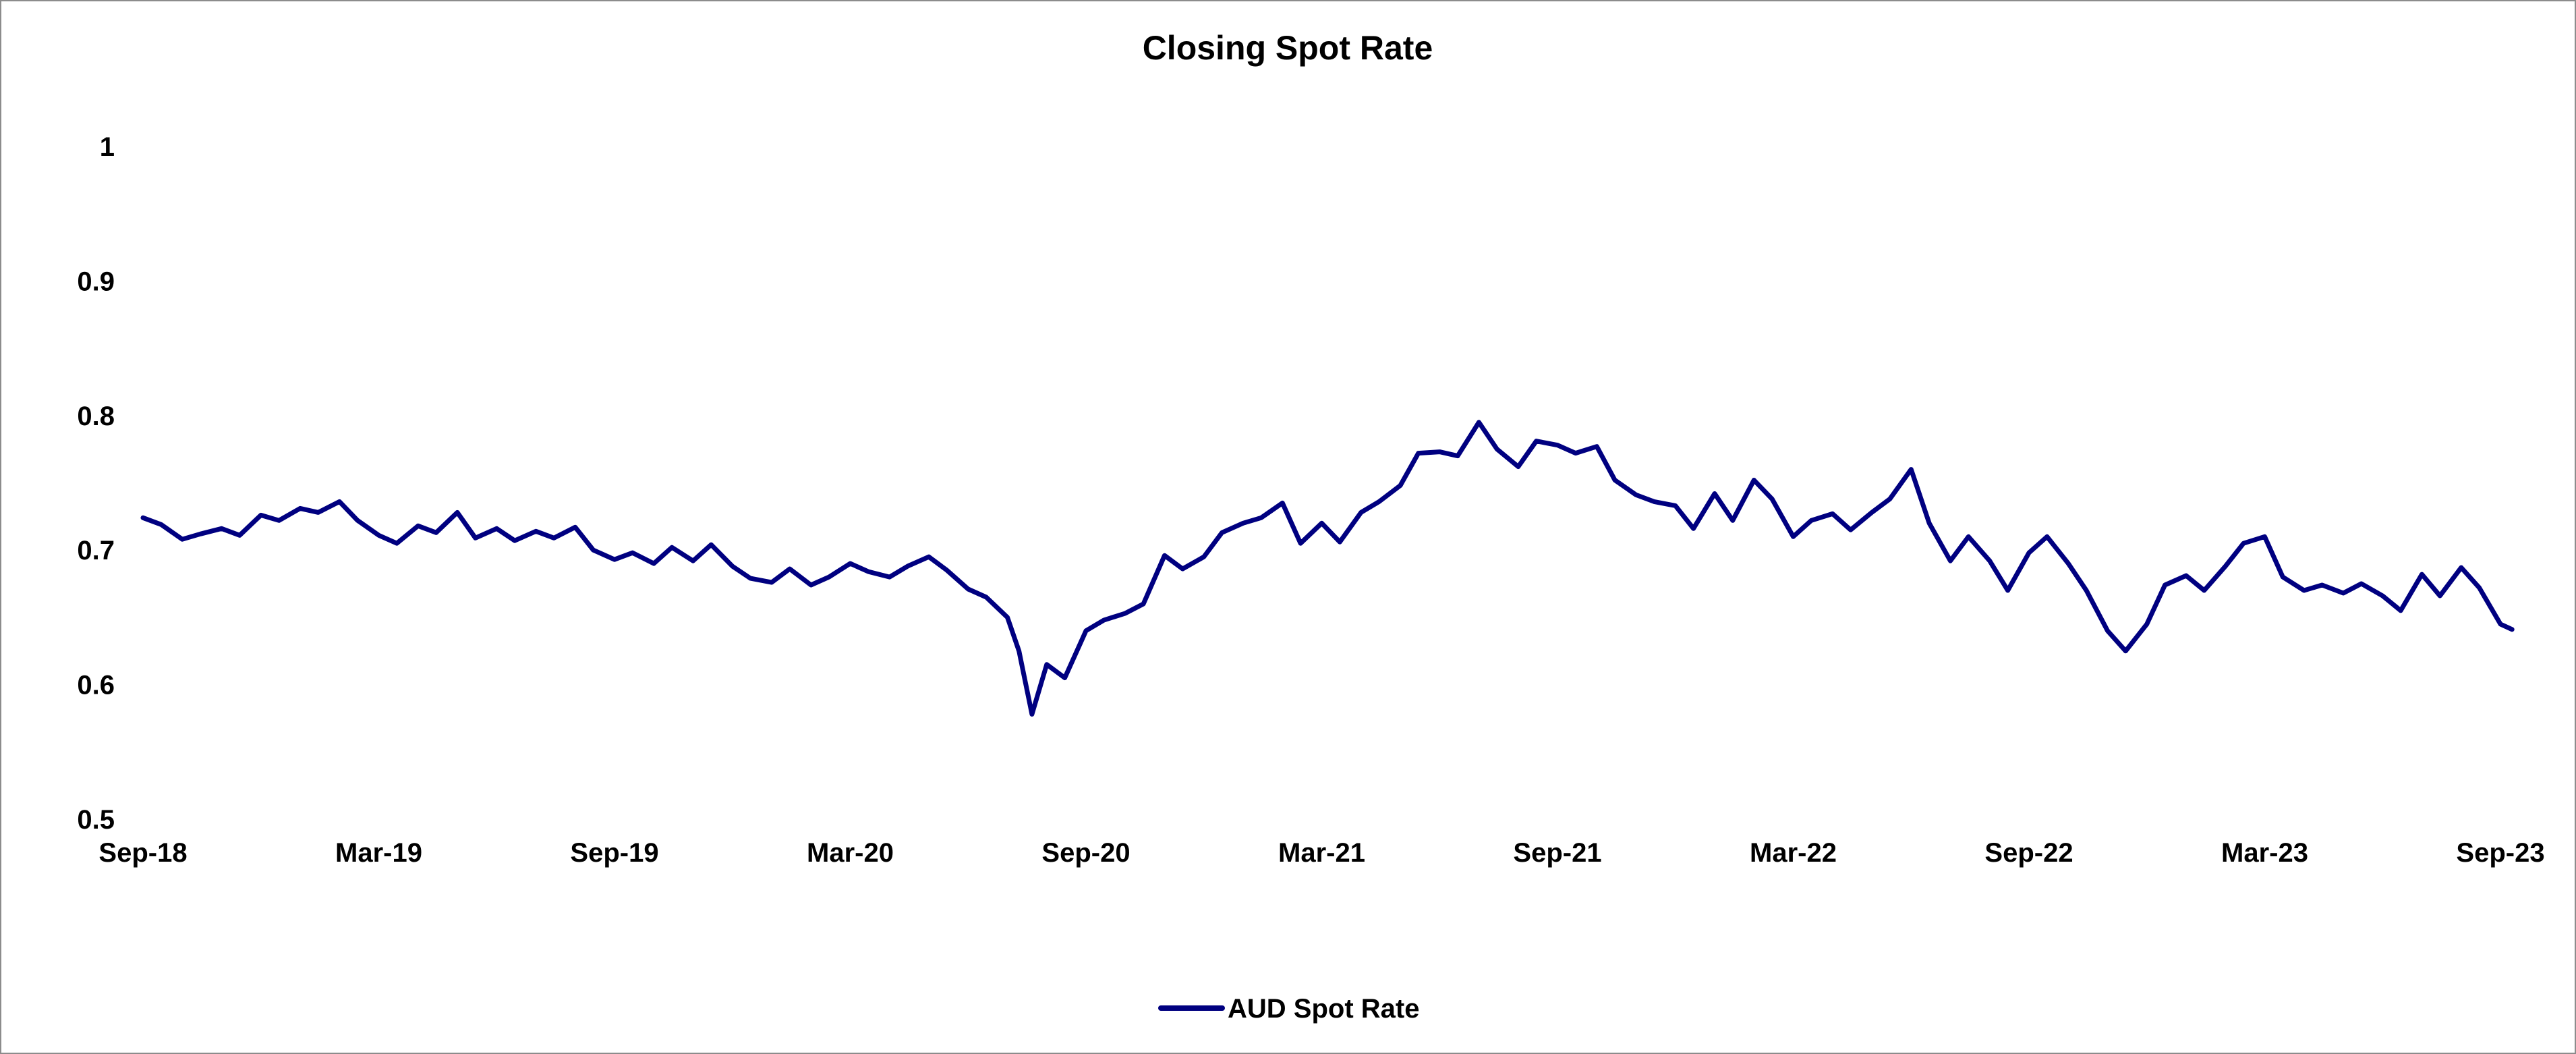 The width and height of the screenshot is (2576, 1054). What do you see at coordinates (96, 483) in the screenshot?
I see `y-axis-tick-labels: 0.5 0.6 0.7 0.8 0.9 1` at bounding box center [96, 483].